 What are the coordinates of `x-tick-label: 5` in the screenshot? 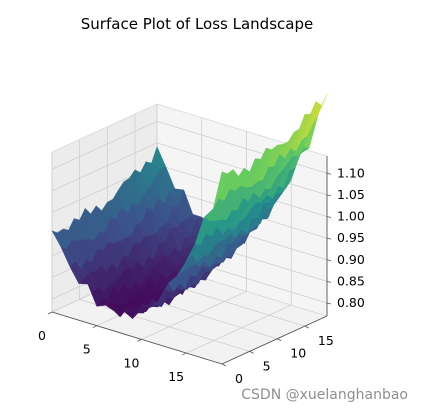 It's located at (87, 349).